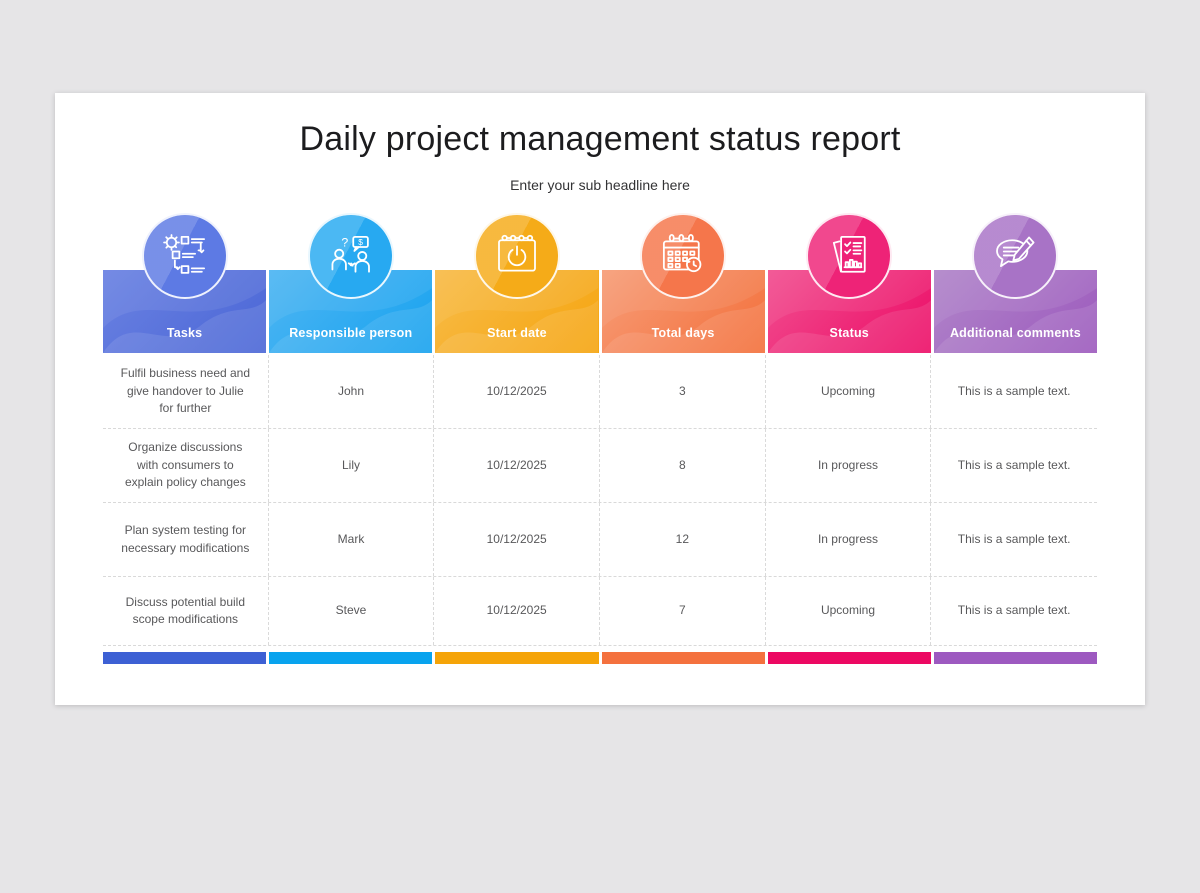  I want to click on total-days-icon, so click(683, 256).